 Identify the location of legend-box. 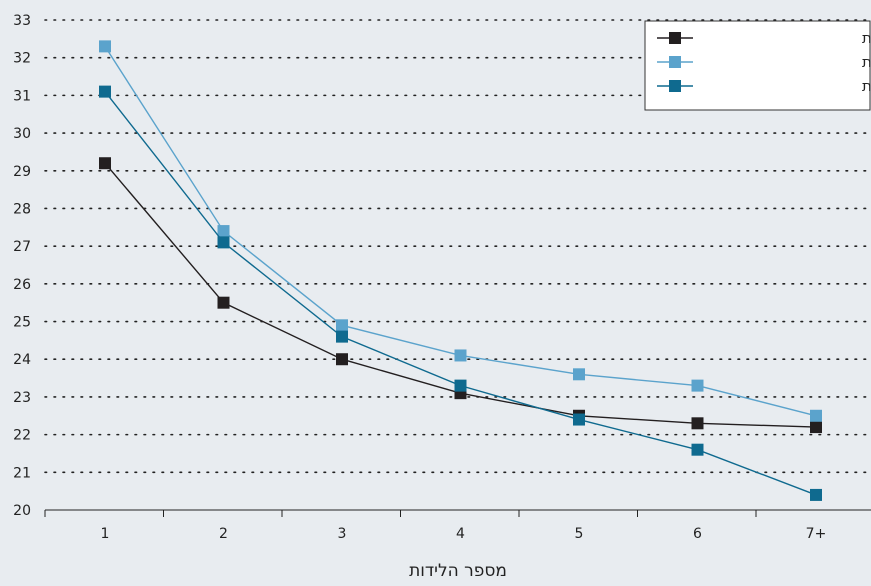
(757, 65).